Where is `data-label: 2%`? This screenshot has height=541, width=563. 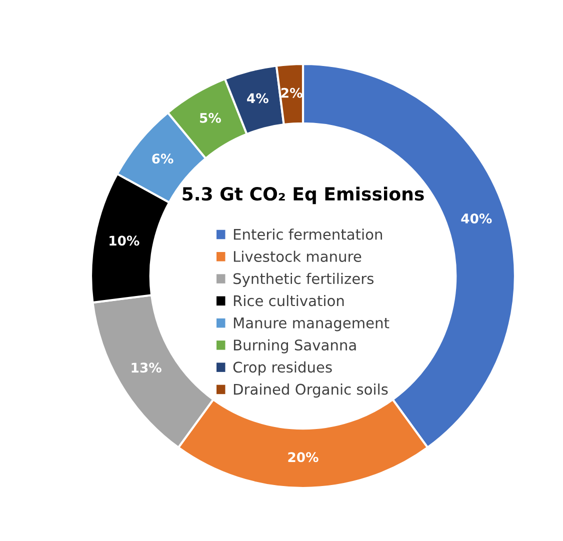 data-label: 2% is located at coordinates (291, 93).